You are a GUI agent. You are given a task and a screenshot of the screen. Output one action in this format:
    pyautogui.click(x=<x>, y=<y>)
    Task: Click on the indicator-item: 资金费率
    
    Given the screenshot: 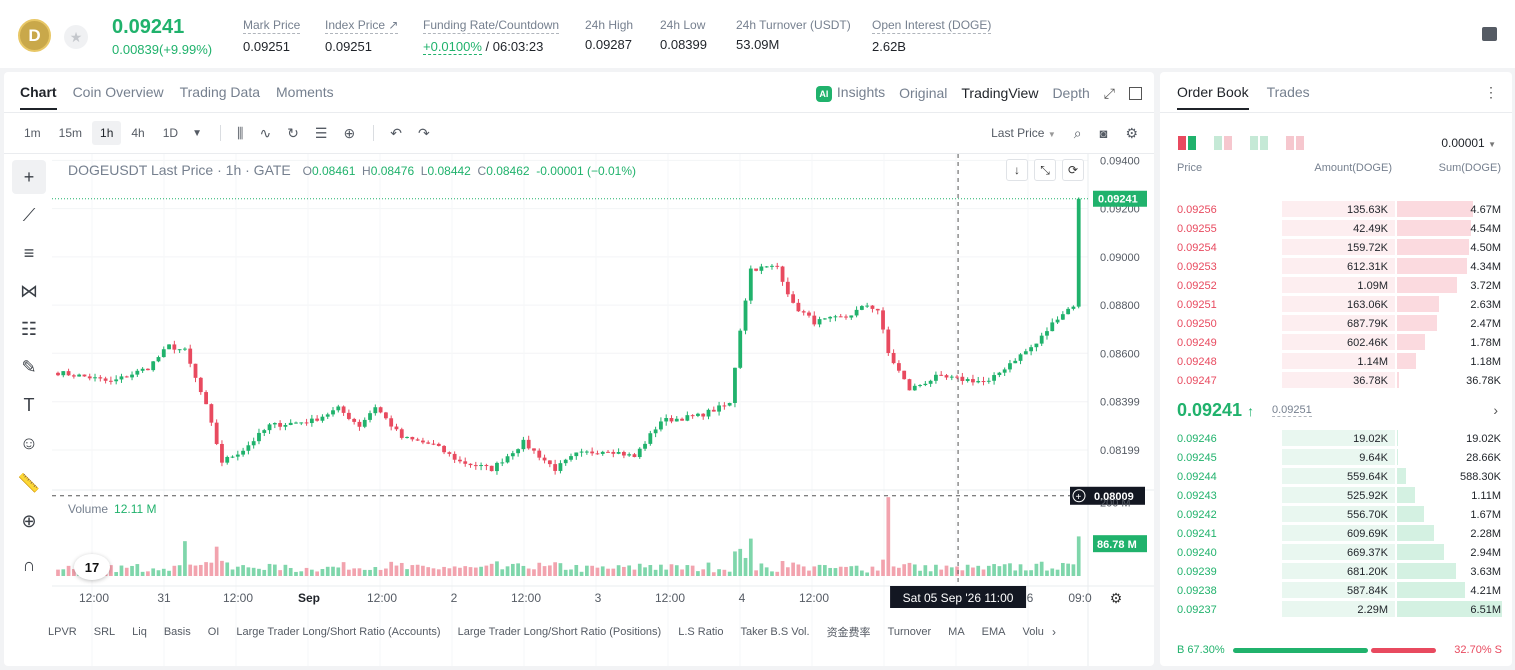 What is the action you would take?
    pyautogui.click(x=848, y=633)
    